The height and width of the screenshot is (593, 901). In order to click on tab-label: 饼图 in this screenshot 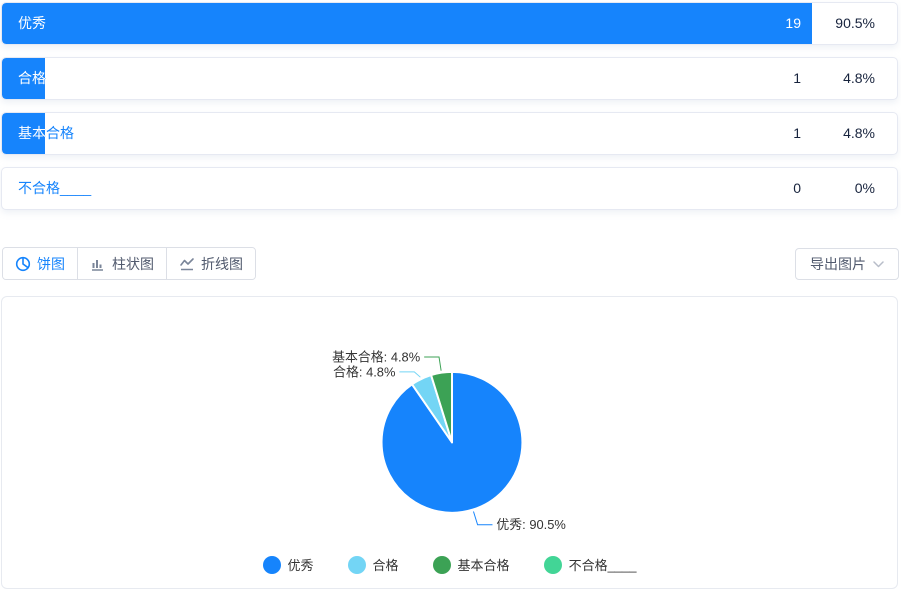, I will do `click(51, 263)`.